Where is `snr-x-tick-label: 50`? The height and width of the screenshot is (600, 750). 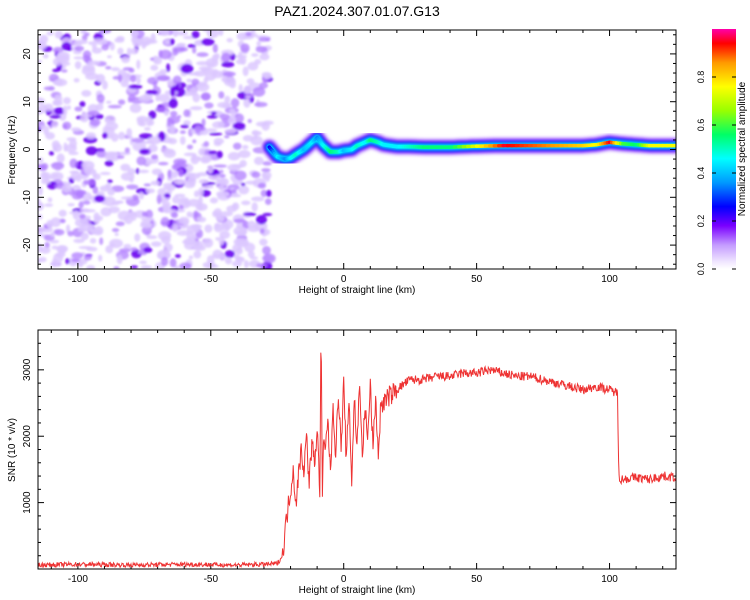
snr-x-tick-label: 50 is located at coordinates (477, 579).